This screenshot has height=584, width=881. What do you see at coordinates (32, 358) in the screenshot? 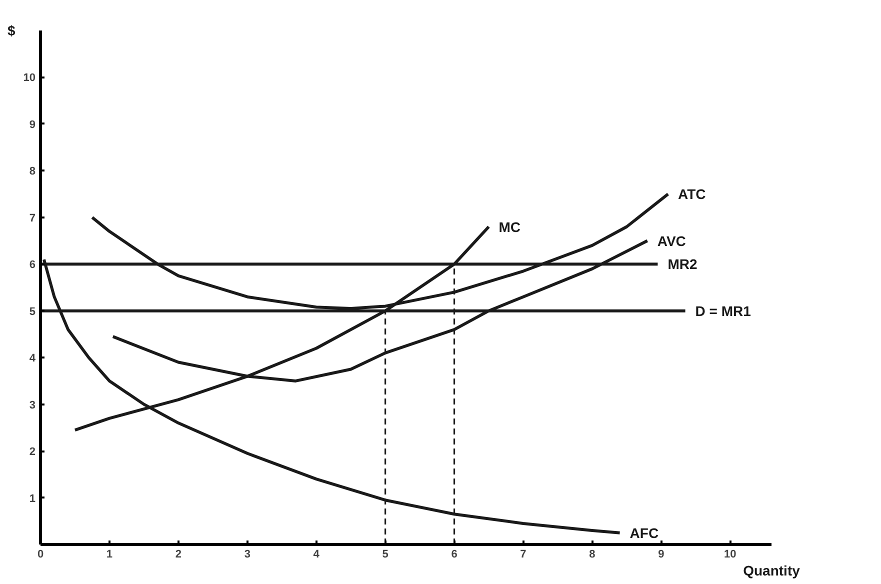
I see `y-tick-label: 4` at bounding box center [32, 358].